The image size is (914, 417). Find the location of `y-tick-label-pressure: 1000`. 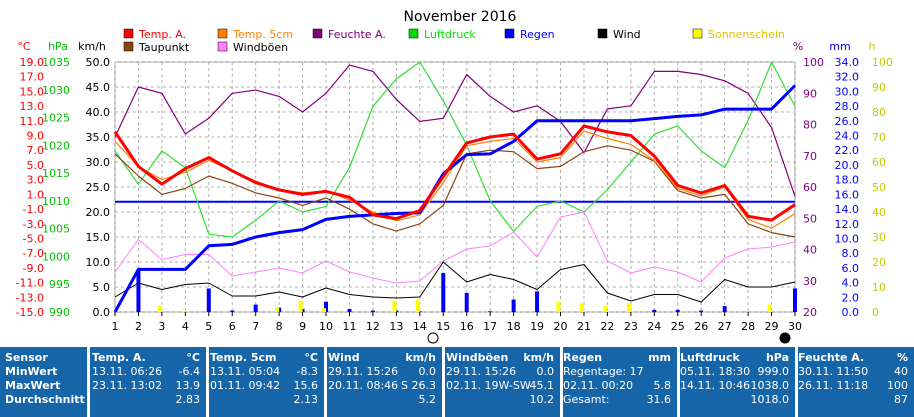

y-tick-label-pressure: 1000 is located at coordinates (56, 256).